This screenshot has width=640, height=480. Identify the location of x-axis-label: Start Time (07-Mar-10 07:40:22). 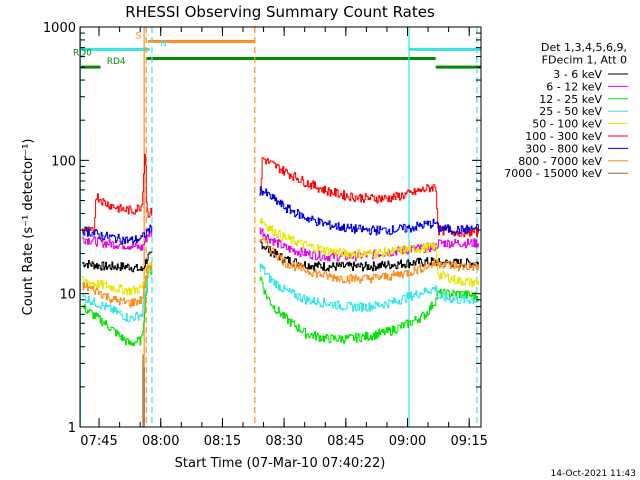
(280, 463).